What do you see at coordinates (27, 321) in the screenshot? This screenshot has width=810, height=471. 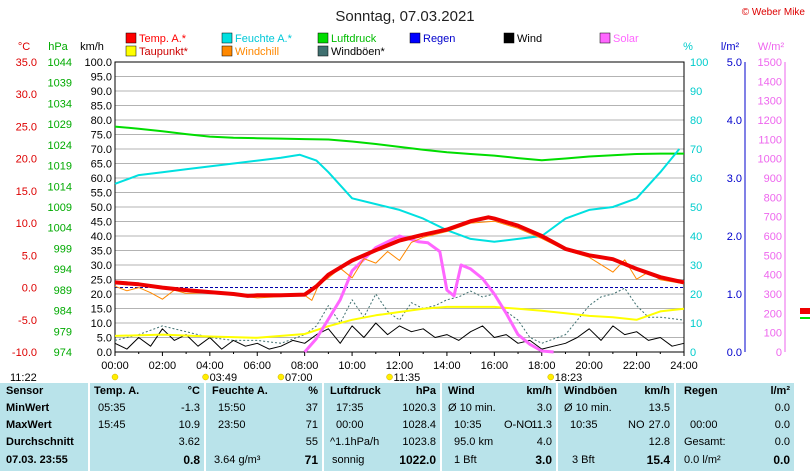 I see `y-tick-temp_c: -5.0` at bounding box center [27, 321].